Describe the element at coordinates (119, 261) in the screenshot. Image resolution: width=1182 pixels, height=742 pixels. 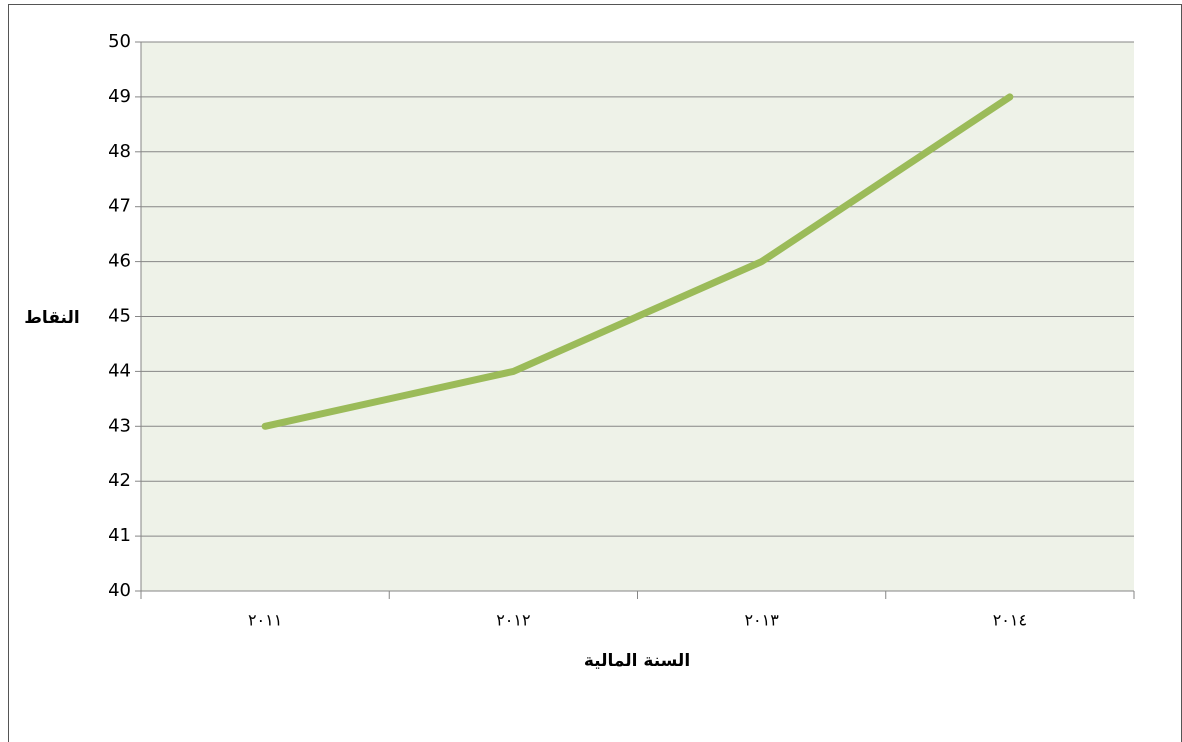
I see `y-tick-label: 46` at that location.